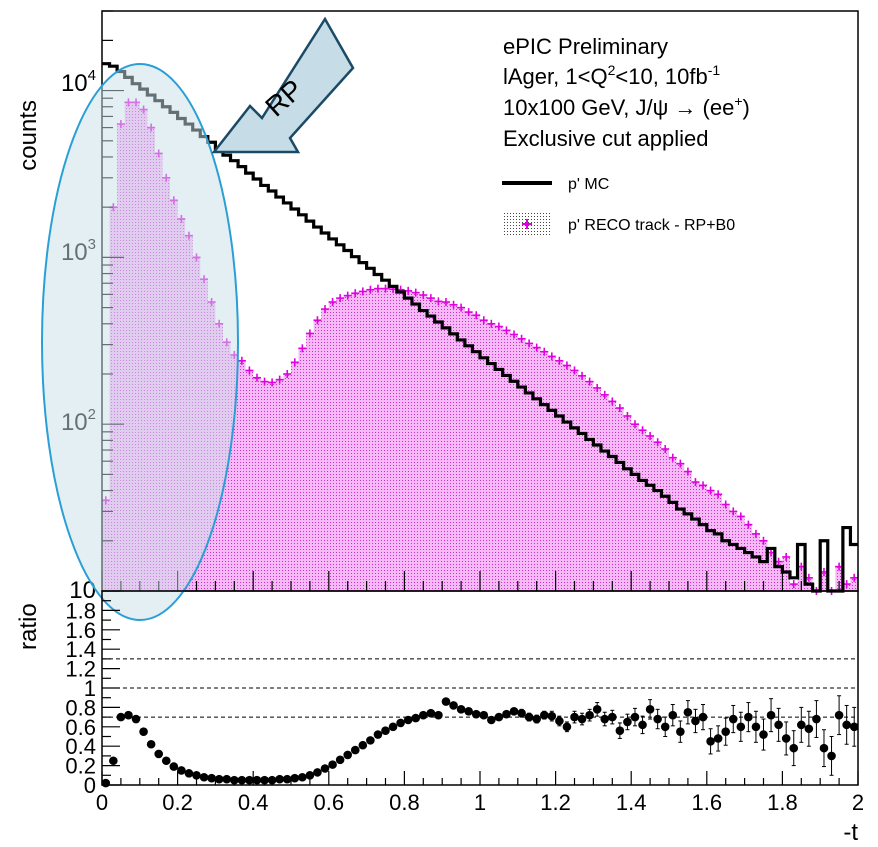 This screenshot has height=847, width=878. What do you see at coordinates (858, 802) in the screenshot?
I see `bottom-x-tick-label: 2` at bounding box center [858, 802].